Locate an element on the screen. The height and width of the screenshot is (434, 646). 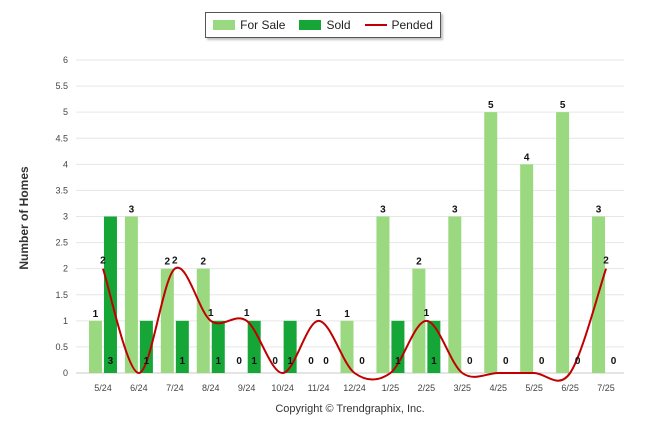
for-sale-data-label: 4 is located at coordinates (527, 157).